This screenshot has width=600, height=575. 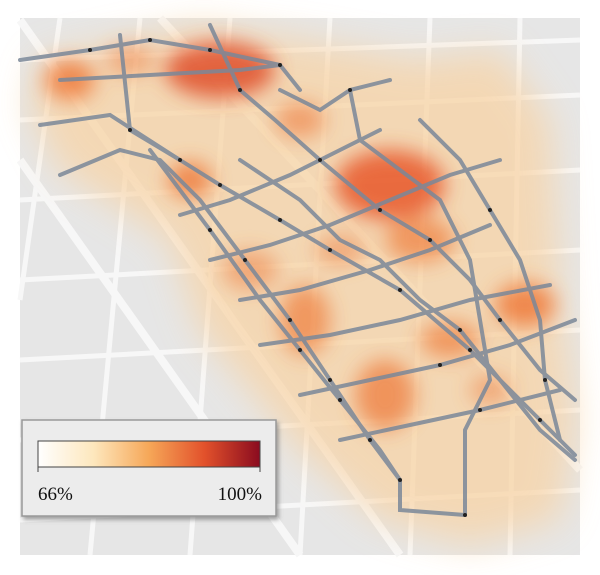 I want to click on legend-min-label: 66%, so click(x=55, y=494).